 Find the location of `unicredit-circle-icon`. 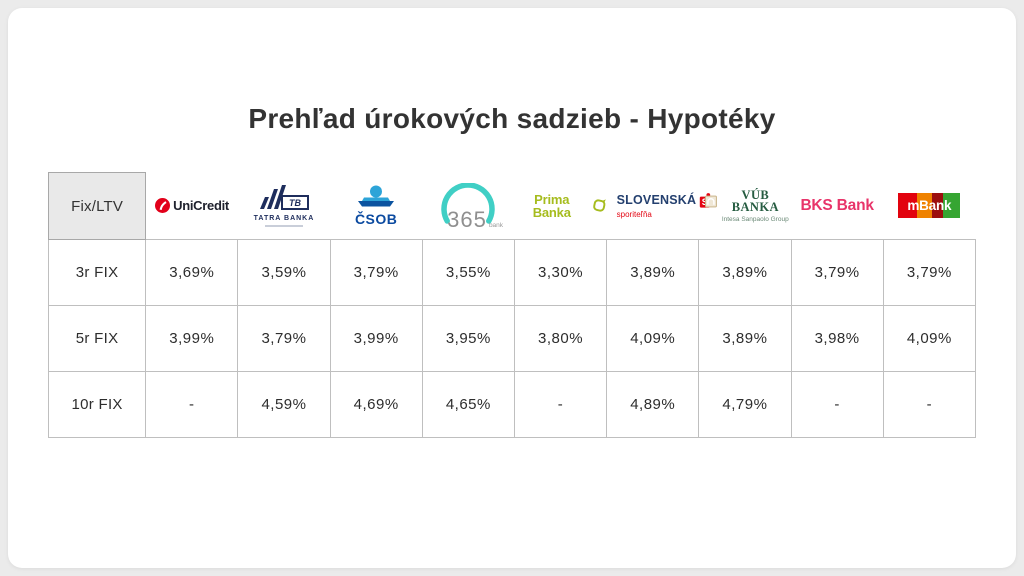

unicredit-circle-icon is located at coordinates (163, 206).